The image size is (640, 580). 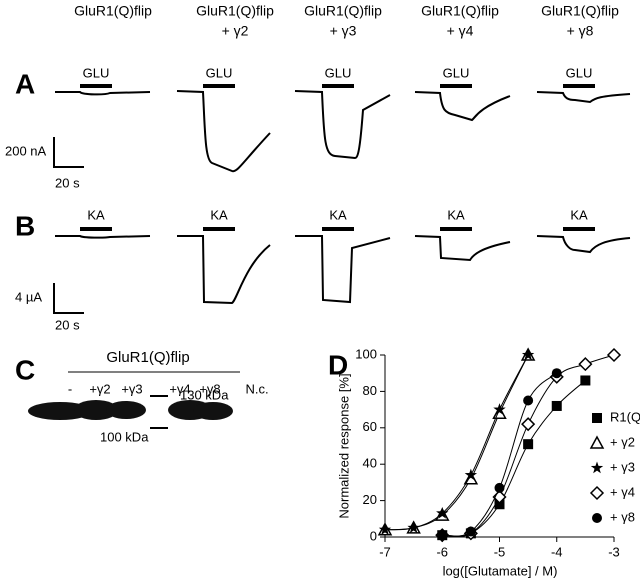 What do you see at coordinates (625, 416) in the screenshot?
I see `legend-label: R1(Q)flip` at bounding box center [625, 416].